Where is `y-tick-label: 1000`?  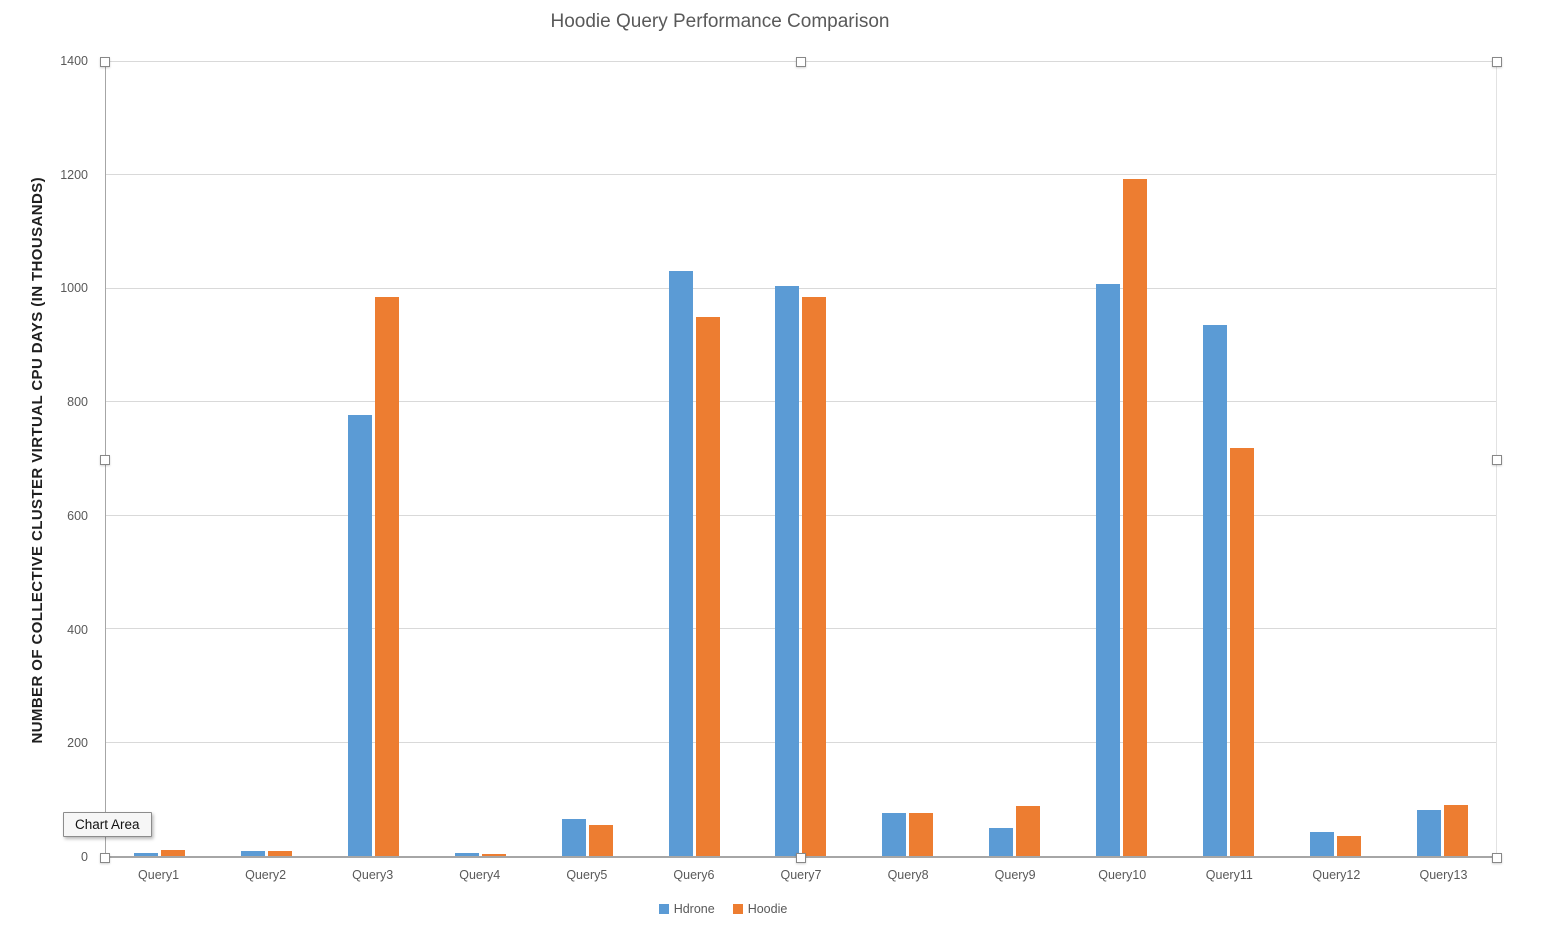
y-tick-label: 1000 is located at coordinates (74, 288).